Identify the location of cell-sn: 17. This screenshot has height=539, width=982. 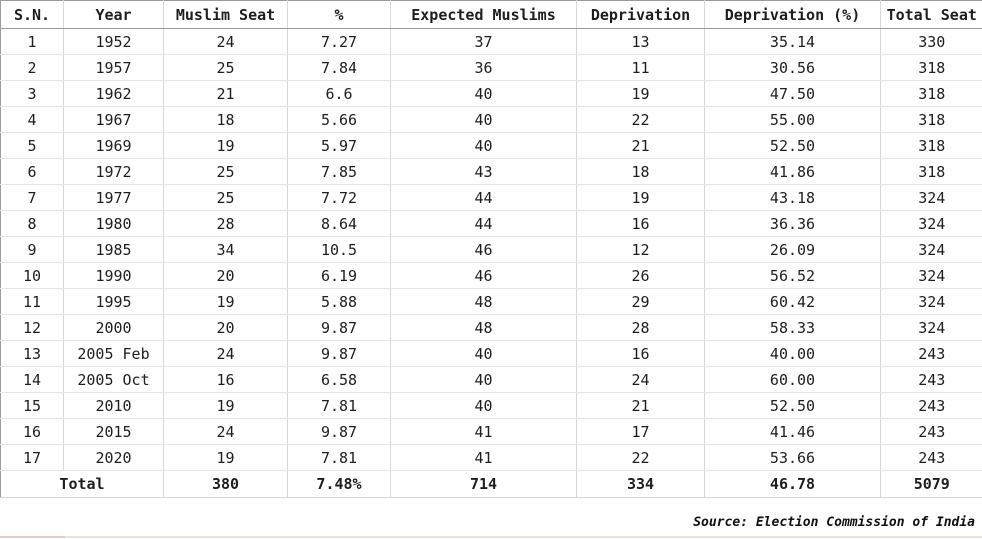
(32, 457).